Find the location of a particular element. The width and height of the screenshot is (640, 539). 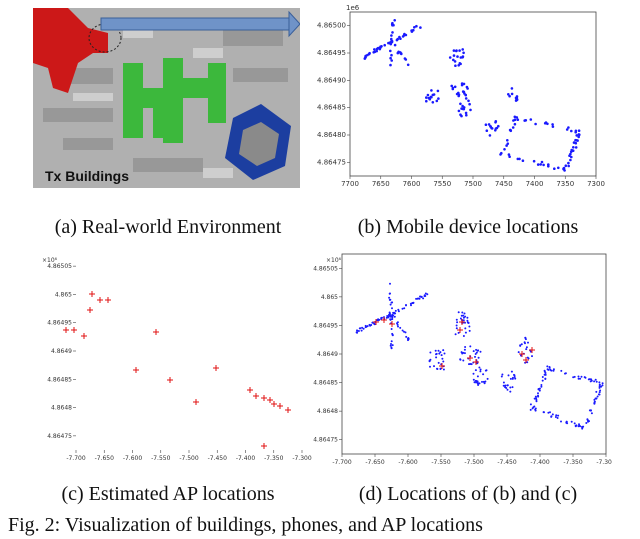

x-tick-label: -7.350 is located at coordinates (274, 458).